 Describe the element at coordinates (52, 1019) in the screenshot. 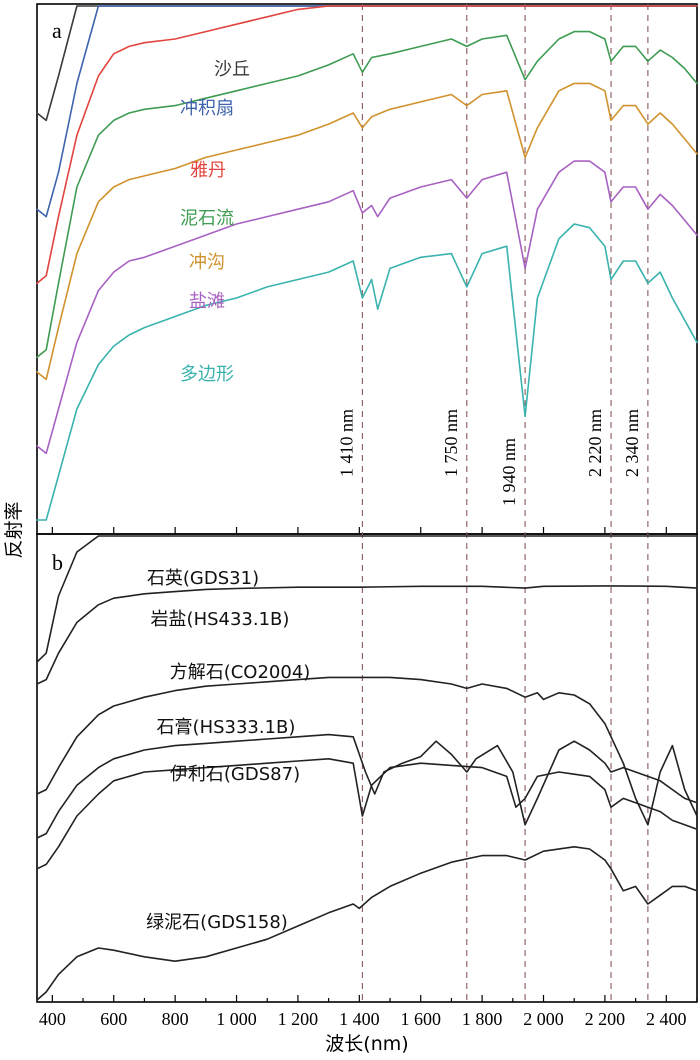

I see `x-tick-label-400: 400` at that location.